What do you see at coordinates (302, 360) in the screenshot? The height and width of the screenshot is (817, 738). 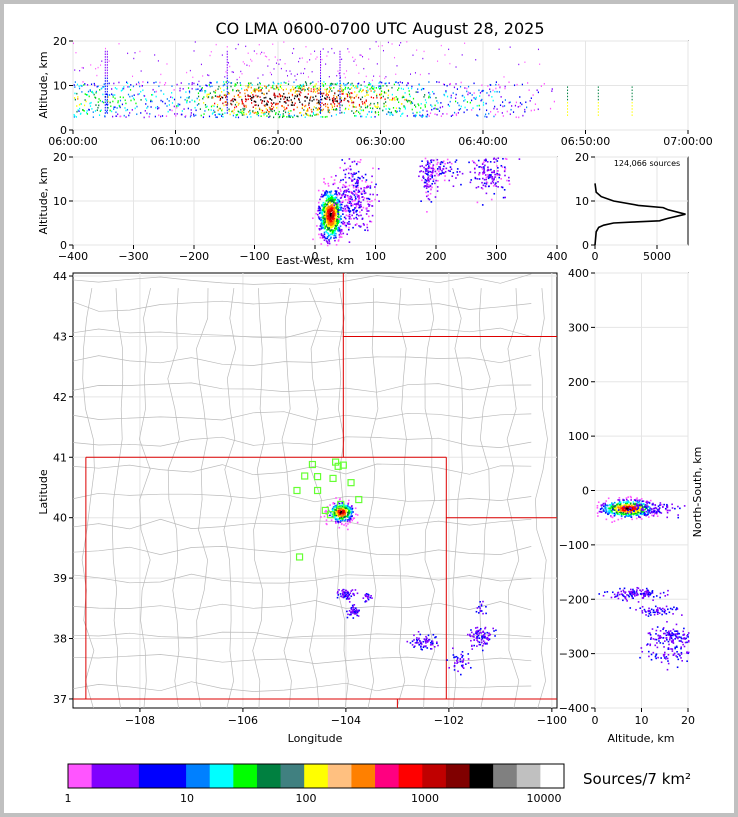 I see `county-line` at bounding box center [302, 360].